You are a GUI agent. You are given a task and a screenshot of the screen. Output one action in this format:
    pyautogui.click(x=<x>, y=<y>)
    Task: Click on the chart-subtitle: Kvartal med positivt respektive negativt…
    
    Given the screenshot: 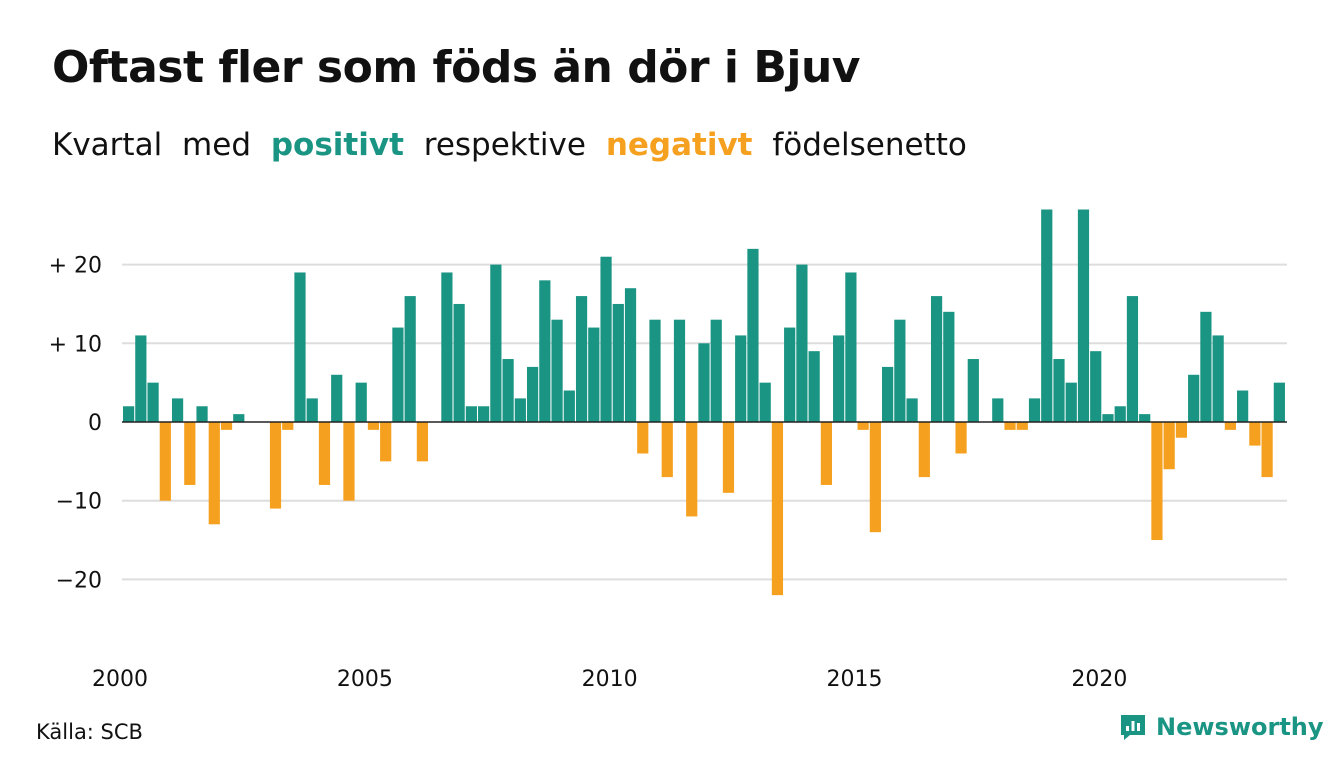 What is the action you would take?
    pyautogui.click(x=514, y=145)
    